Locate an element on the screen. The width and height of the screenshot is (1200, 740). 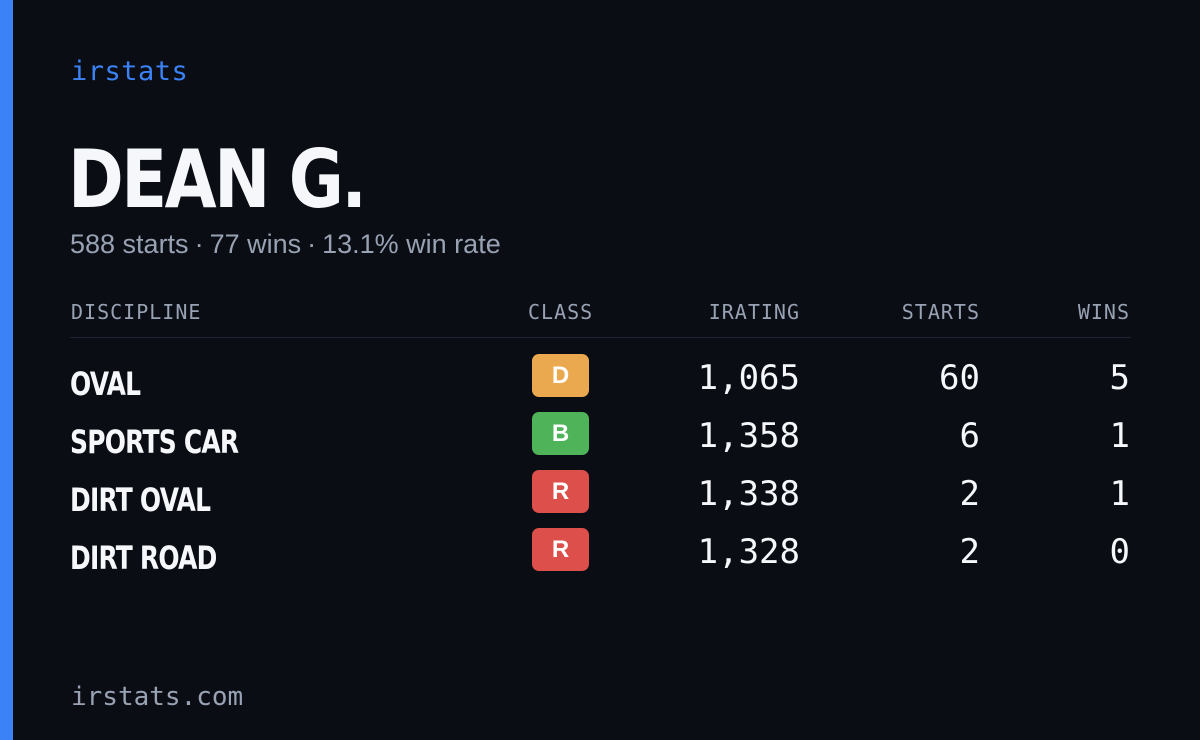
header-irating: IRATING is located at coordinates (754, 312).